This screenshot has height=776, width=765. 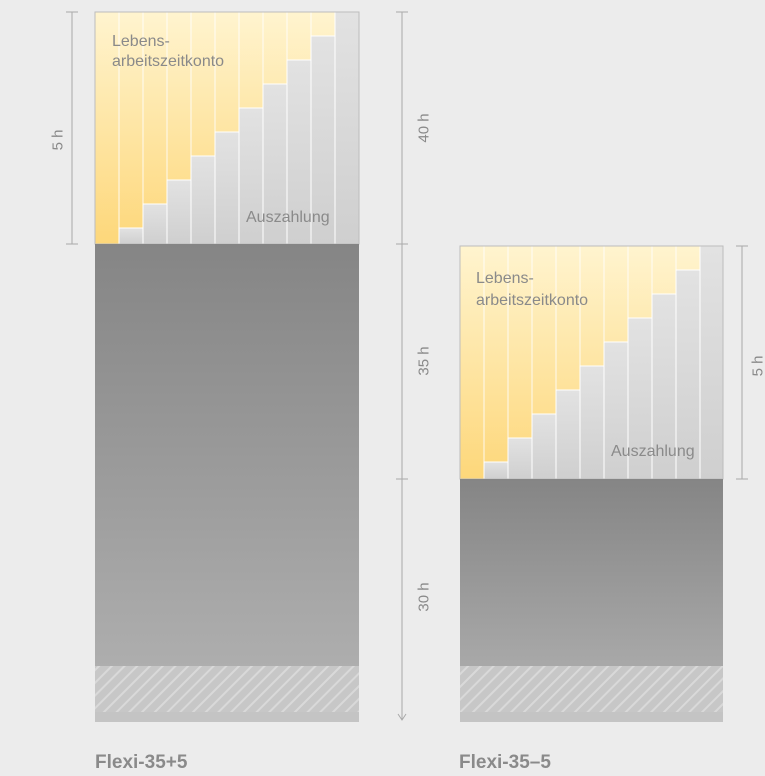 I want to click on scale-label-35h: 35 h, so click(x=424, y=361).